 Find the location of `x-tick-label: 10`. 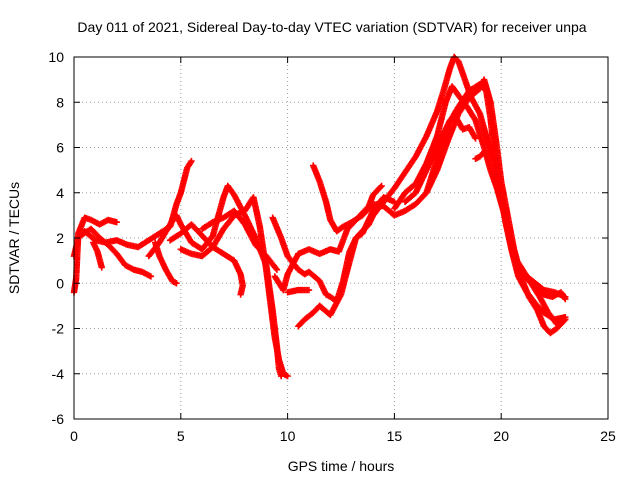

x-tick-label: 10 is located at coordinates (288, 436).